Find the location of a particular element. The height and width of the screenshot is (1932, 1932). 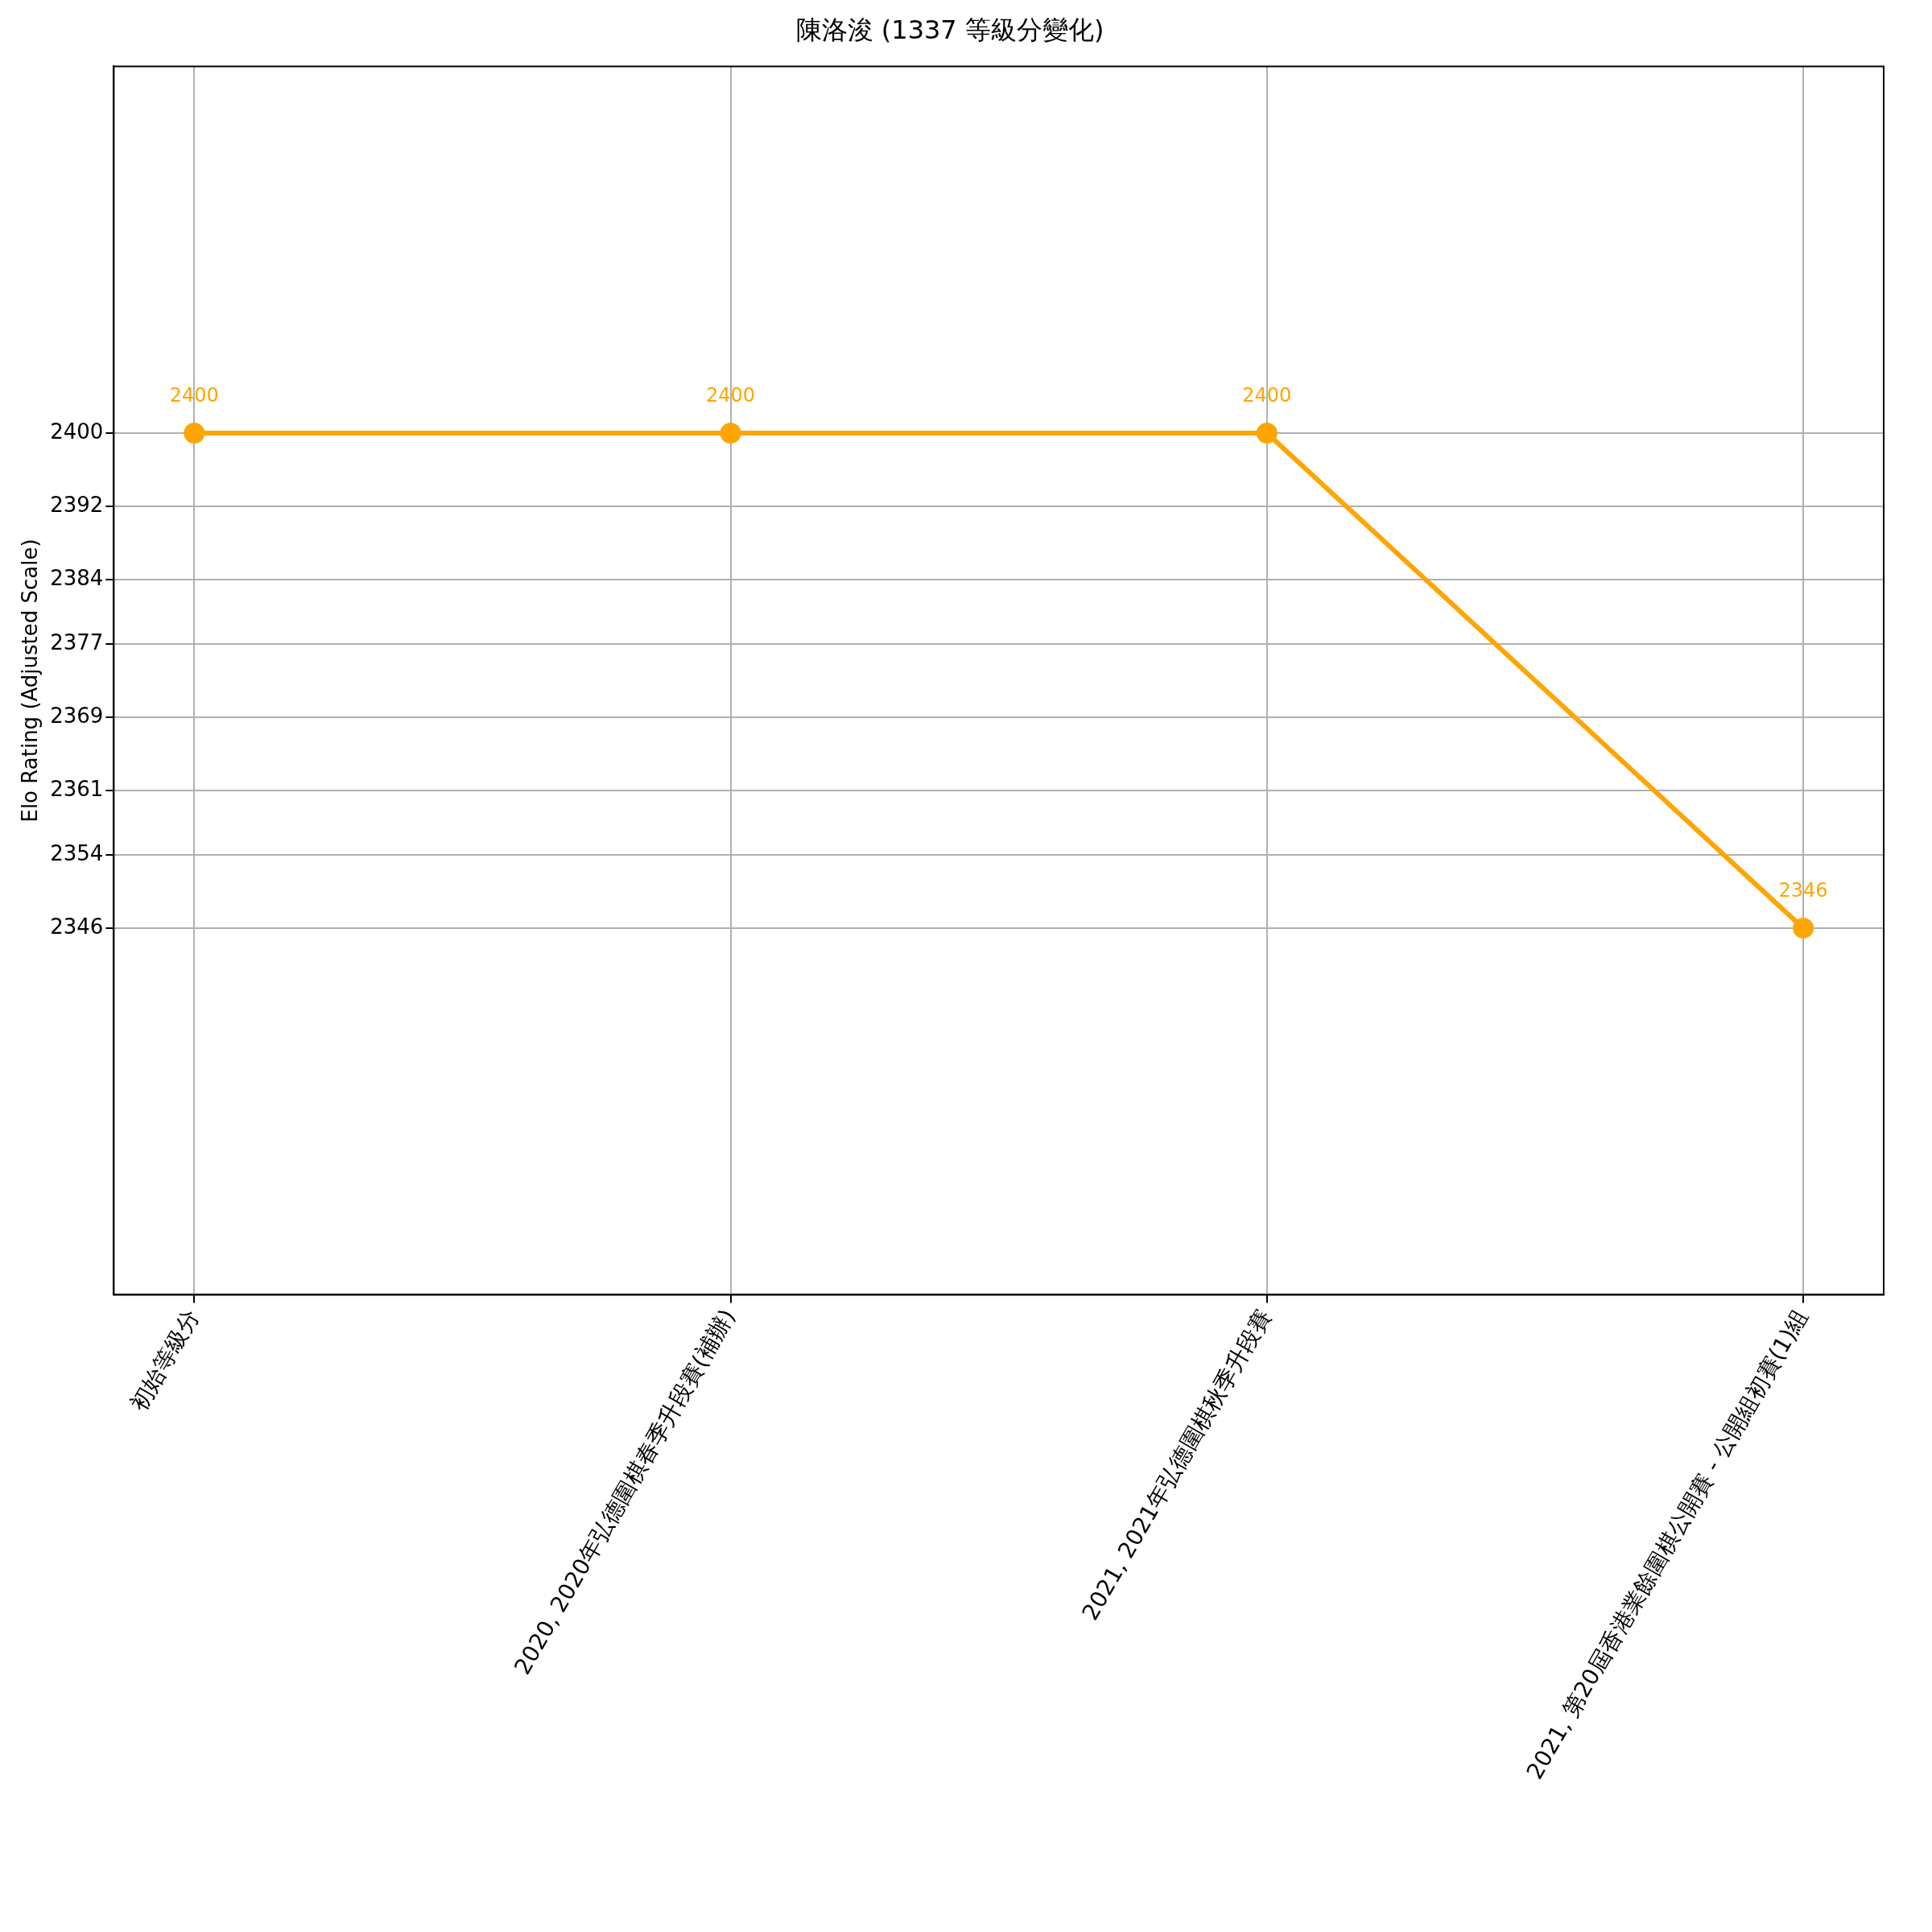

y-axis-title: Elo Rating (Adjusted Scale) is located at coordinates (30, 681).